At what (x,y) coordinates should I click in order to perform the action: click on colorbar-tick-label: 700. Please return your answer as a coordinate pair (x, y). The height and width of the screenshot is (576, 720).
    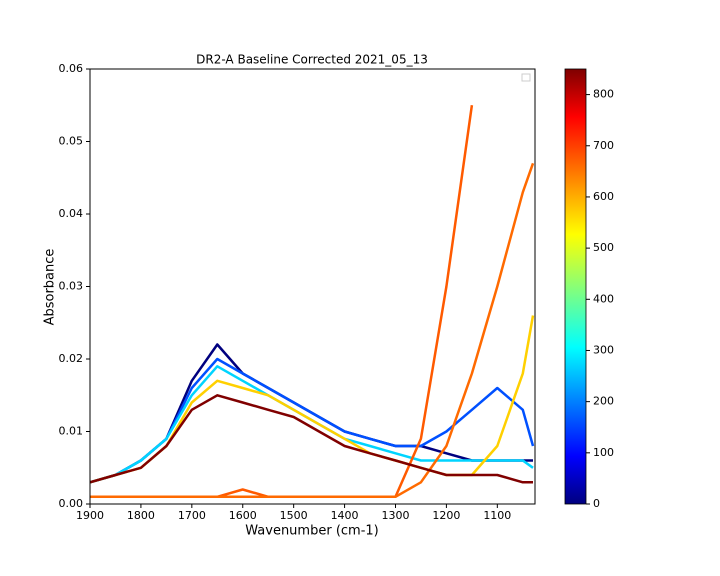
    Looking at the image, I should click on (603, 145).